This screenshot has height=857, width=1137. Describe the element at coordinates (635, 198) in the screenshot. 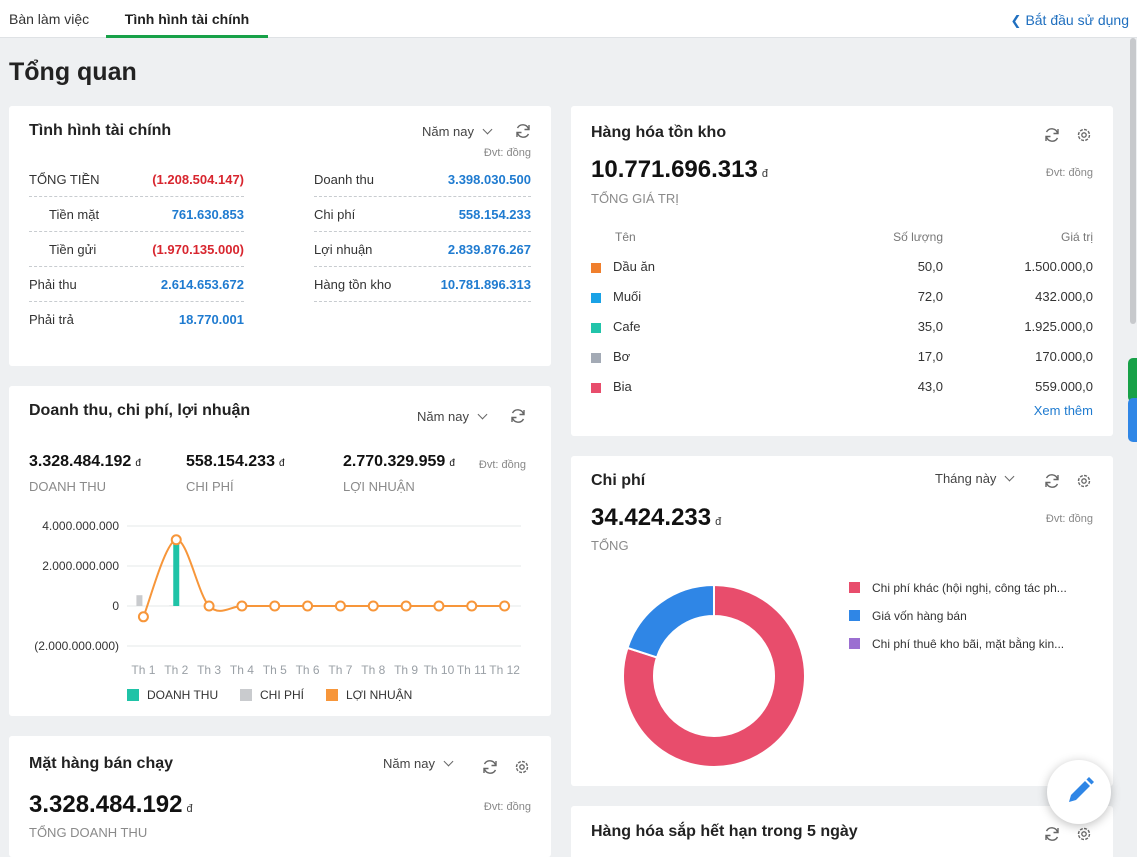

I see `inventory-total-label: TỔNG GIÁ TRỊ` at that location.